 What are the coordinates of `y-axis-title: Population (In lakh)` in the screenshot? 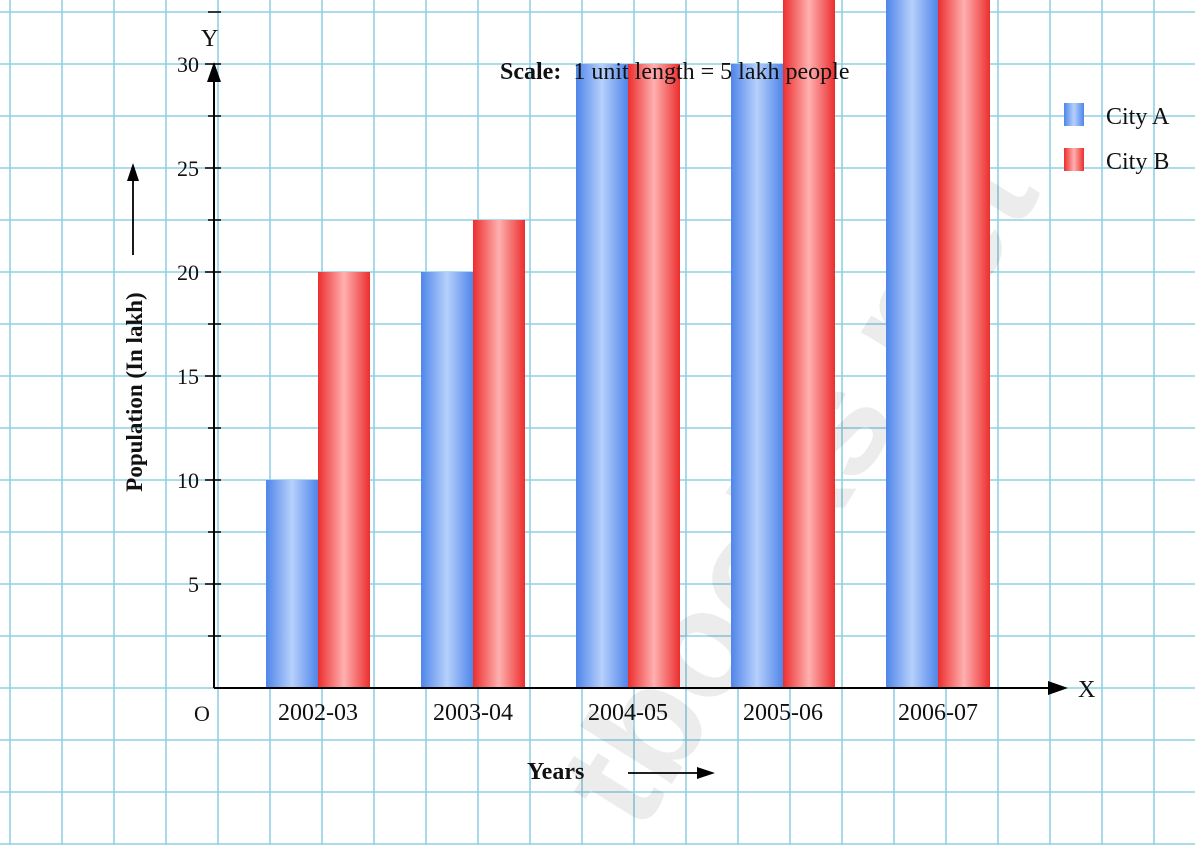 It's located at (134, 391).